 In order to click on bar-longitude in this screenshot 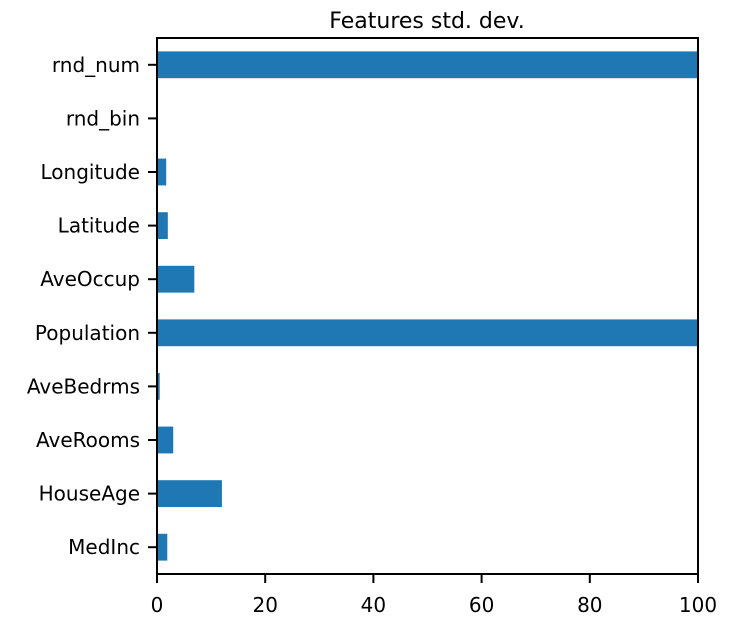, I will do `click(162, 172)`.